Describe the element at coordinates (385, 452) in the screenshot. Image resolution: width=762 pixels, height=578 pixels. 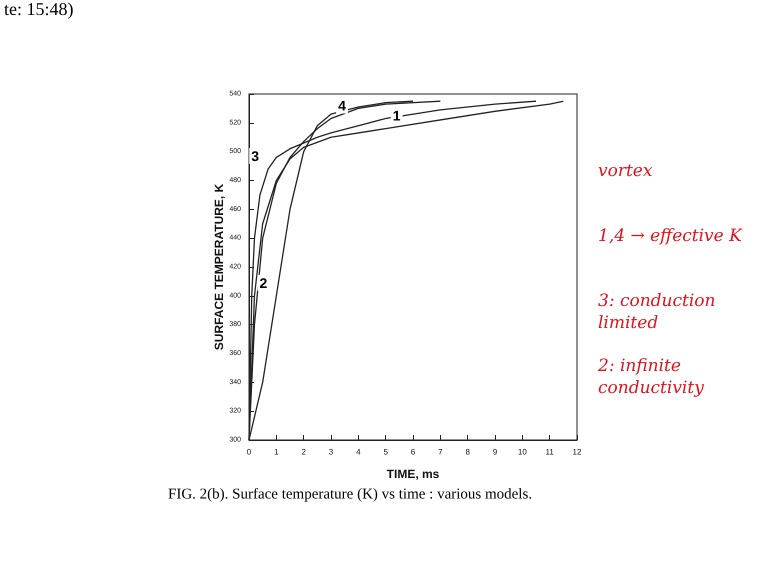
I see `x-tick-label: 5` at that location.